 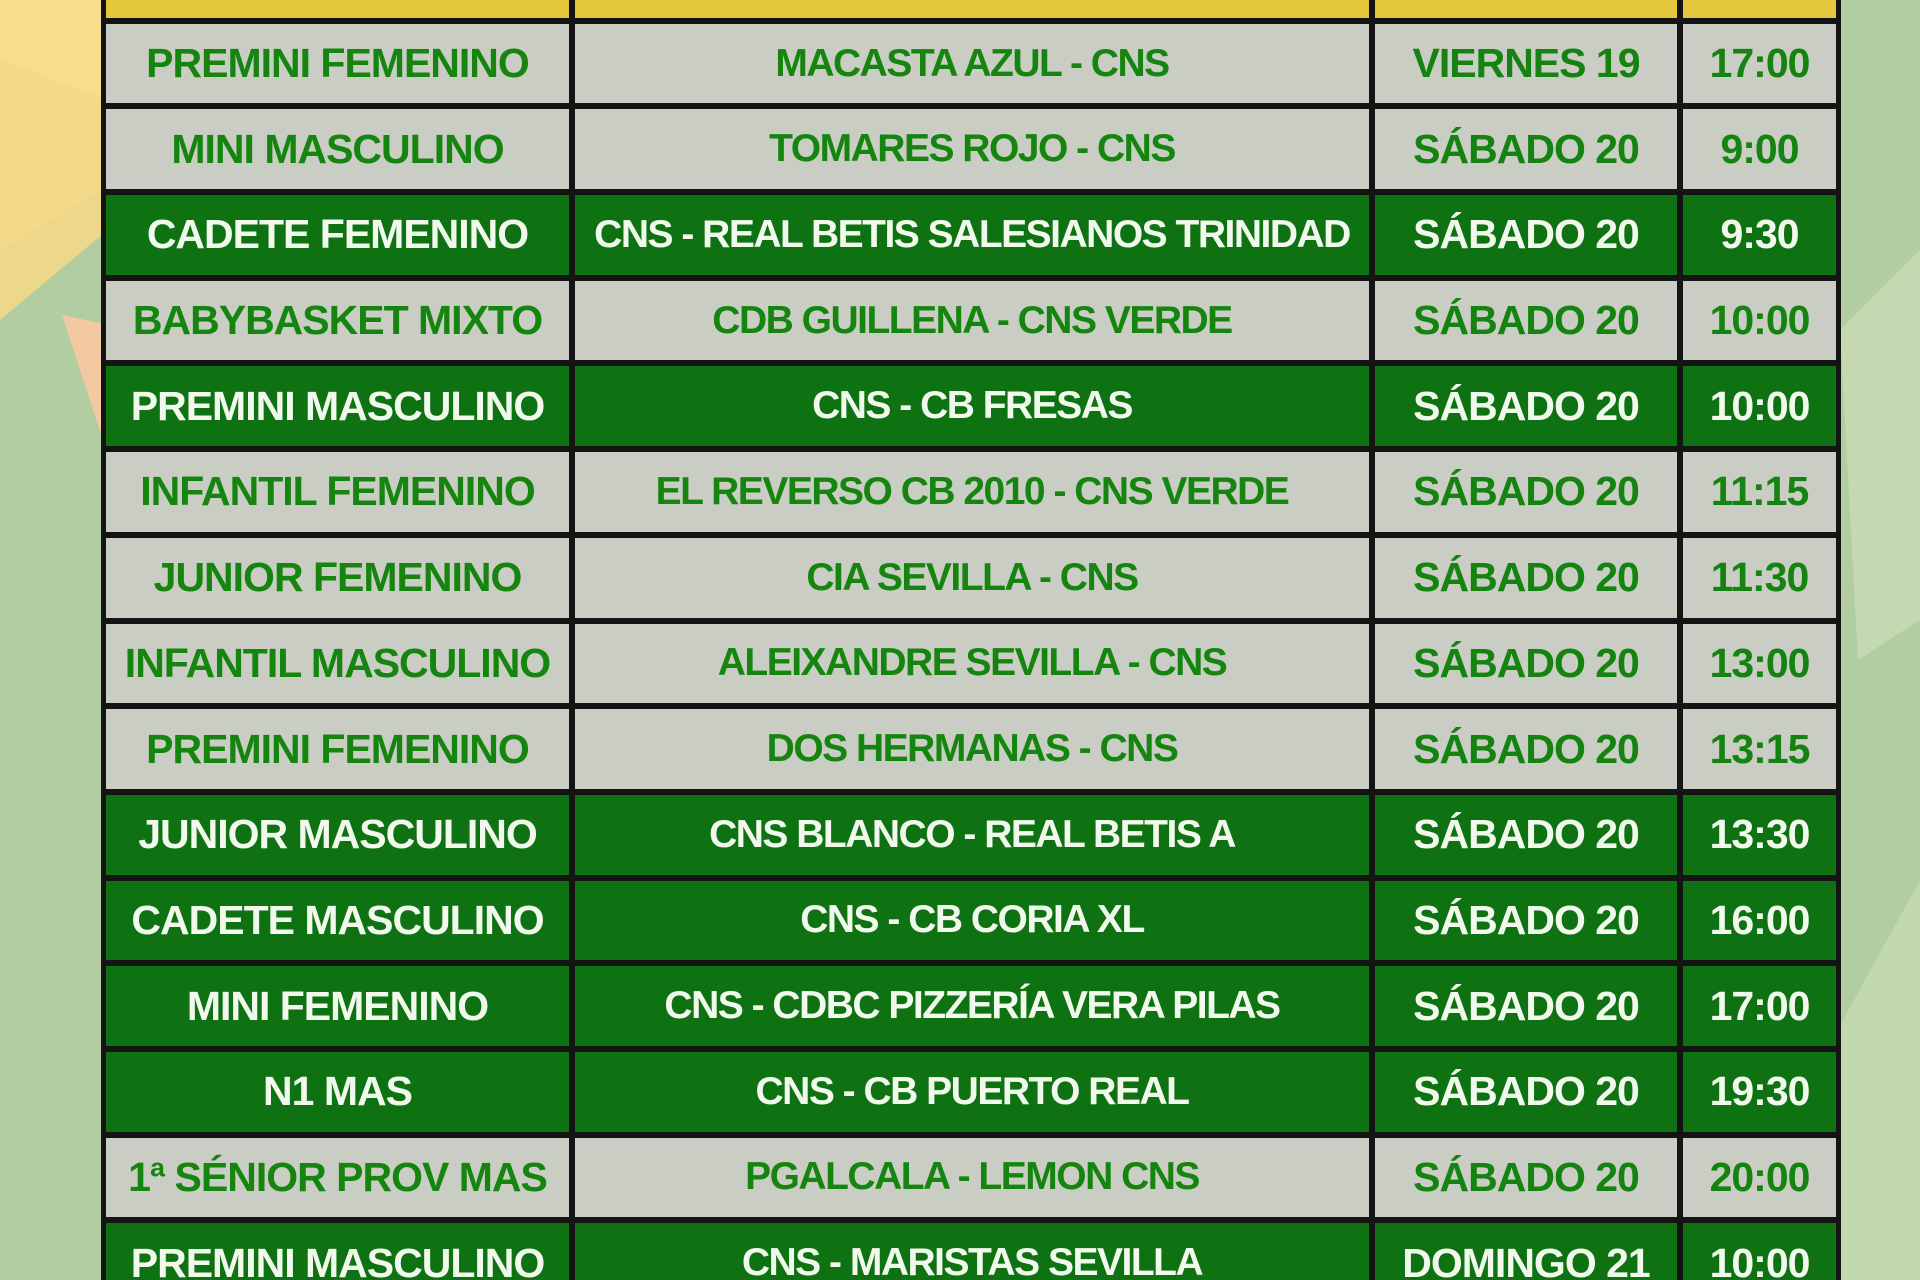 I want to click on cell-match: CNS - CB CORIA XL, so click(x=972, y=920).